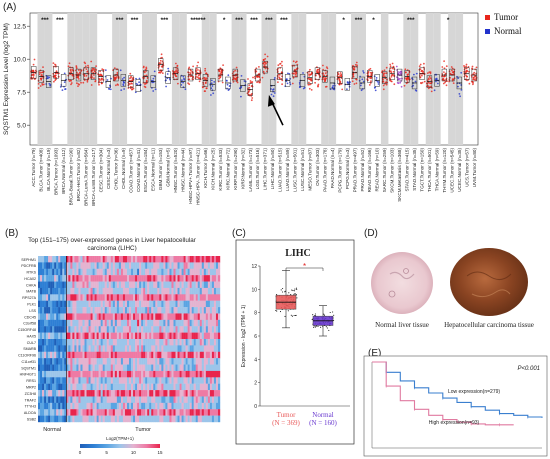 Image resolution: width=550 pixels, height=459 pixels. I want to click on y-tick-label: 0, so click(255, 407).